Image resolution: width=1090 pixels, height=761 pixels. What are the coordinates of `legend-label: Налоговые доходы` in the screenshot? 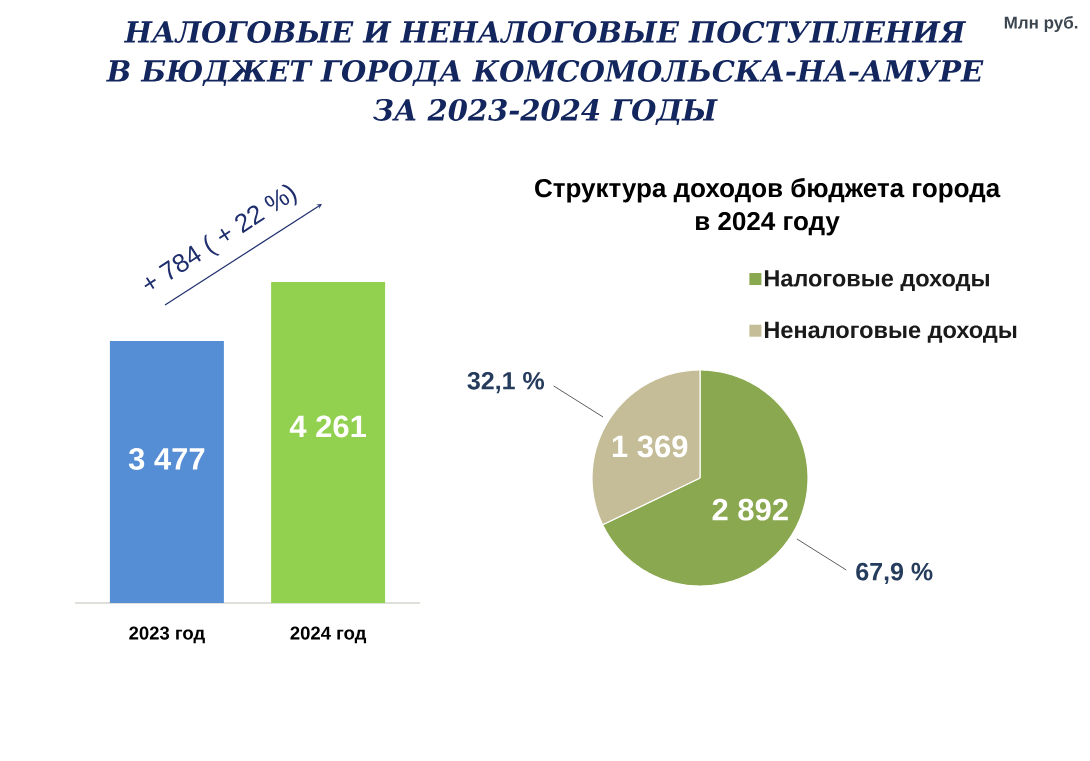 It's located at (876, 281).